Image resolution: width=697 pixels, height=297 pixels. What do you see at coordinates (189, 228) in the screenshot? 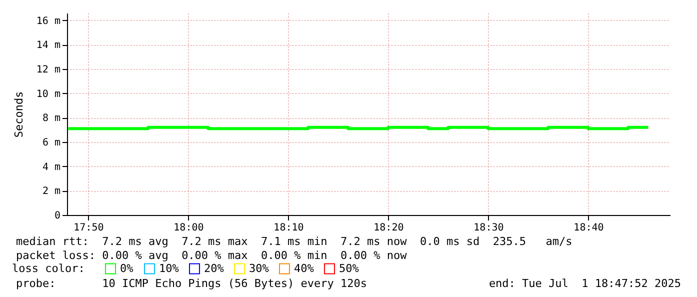
I see `x-tick-label: 18:00` at bounding box center [189, 228].